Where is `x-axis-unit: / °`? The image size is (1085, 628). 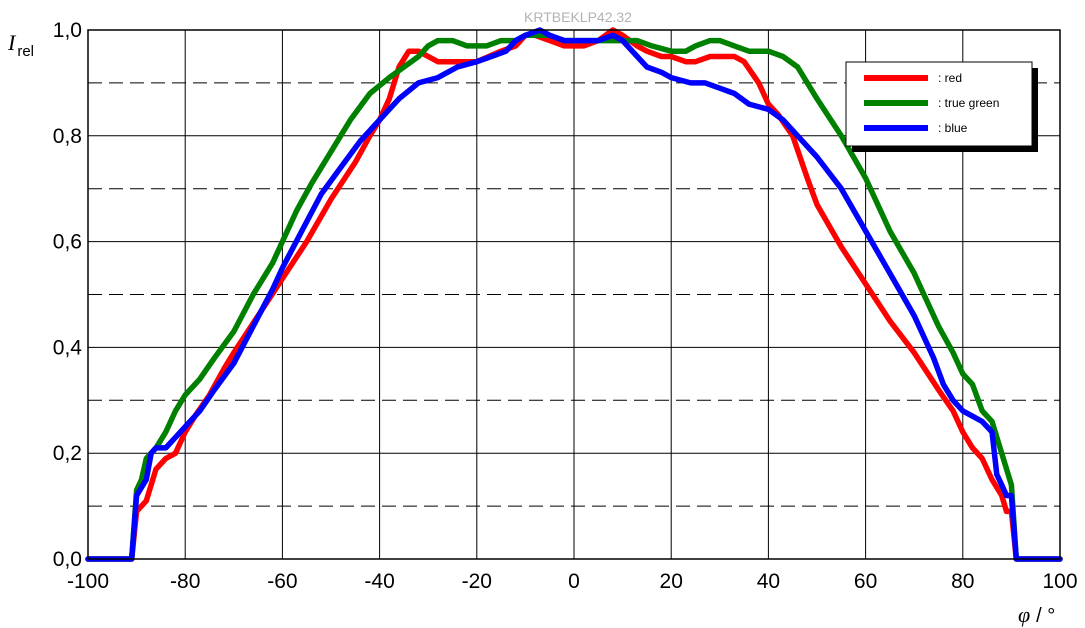 x-axis-unit: / ° is located at coordinates (1045, 616).